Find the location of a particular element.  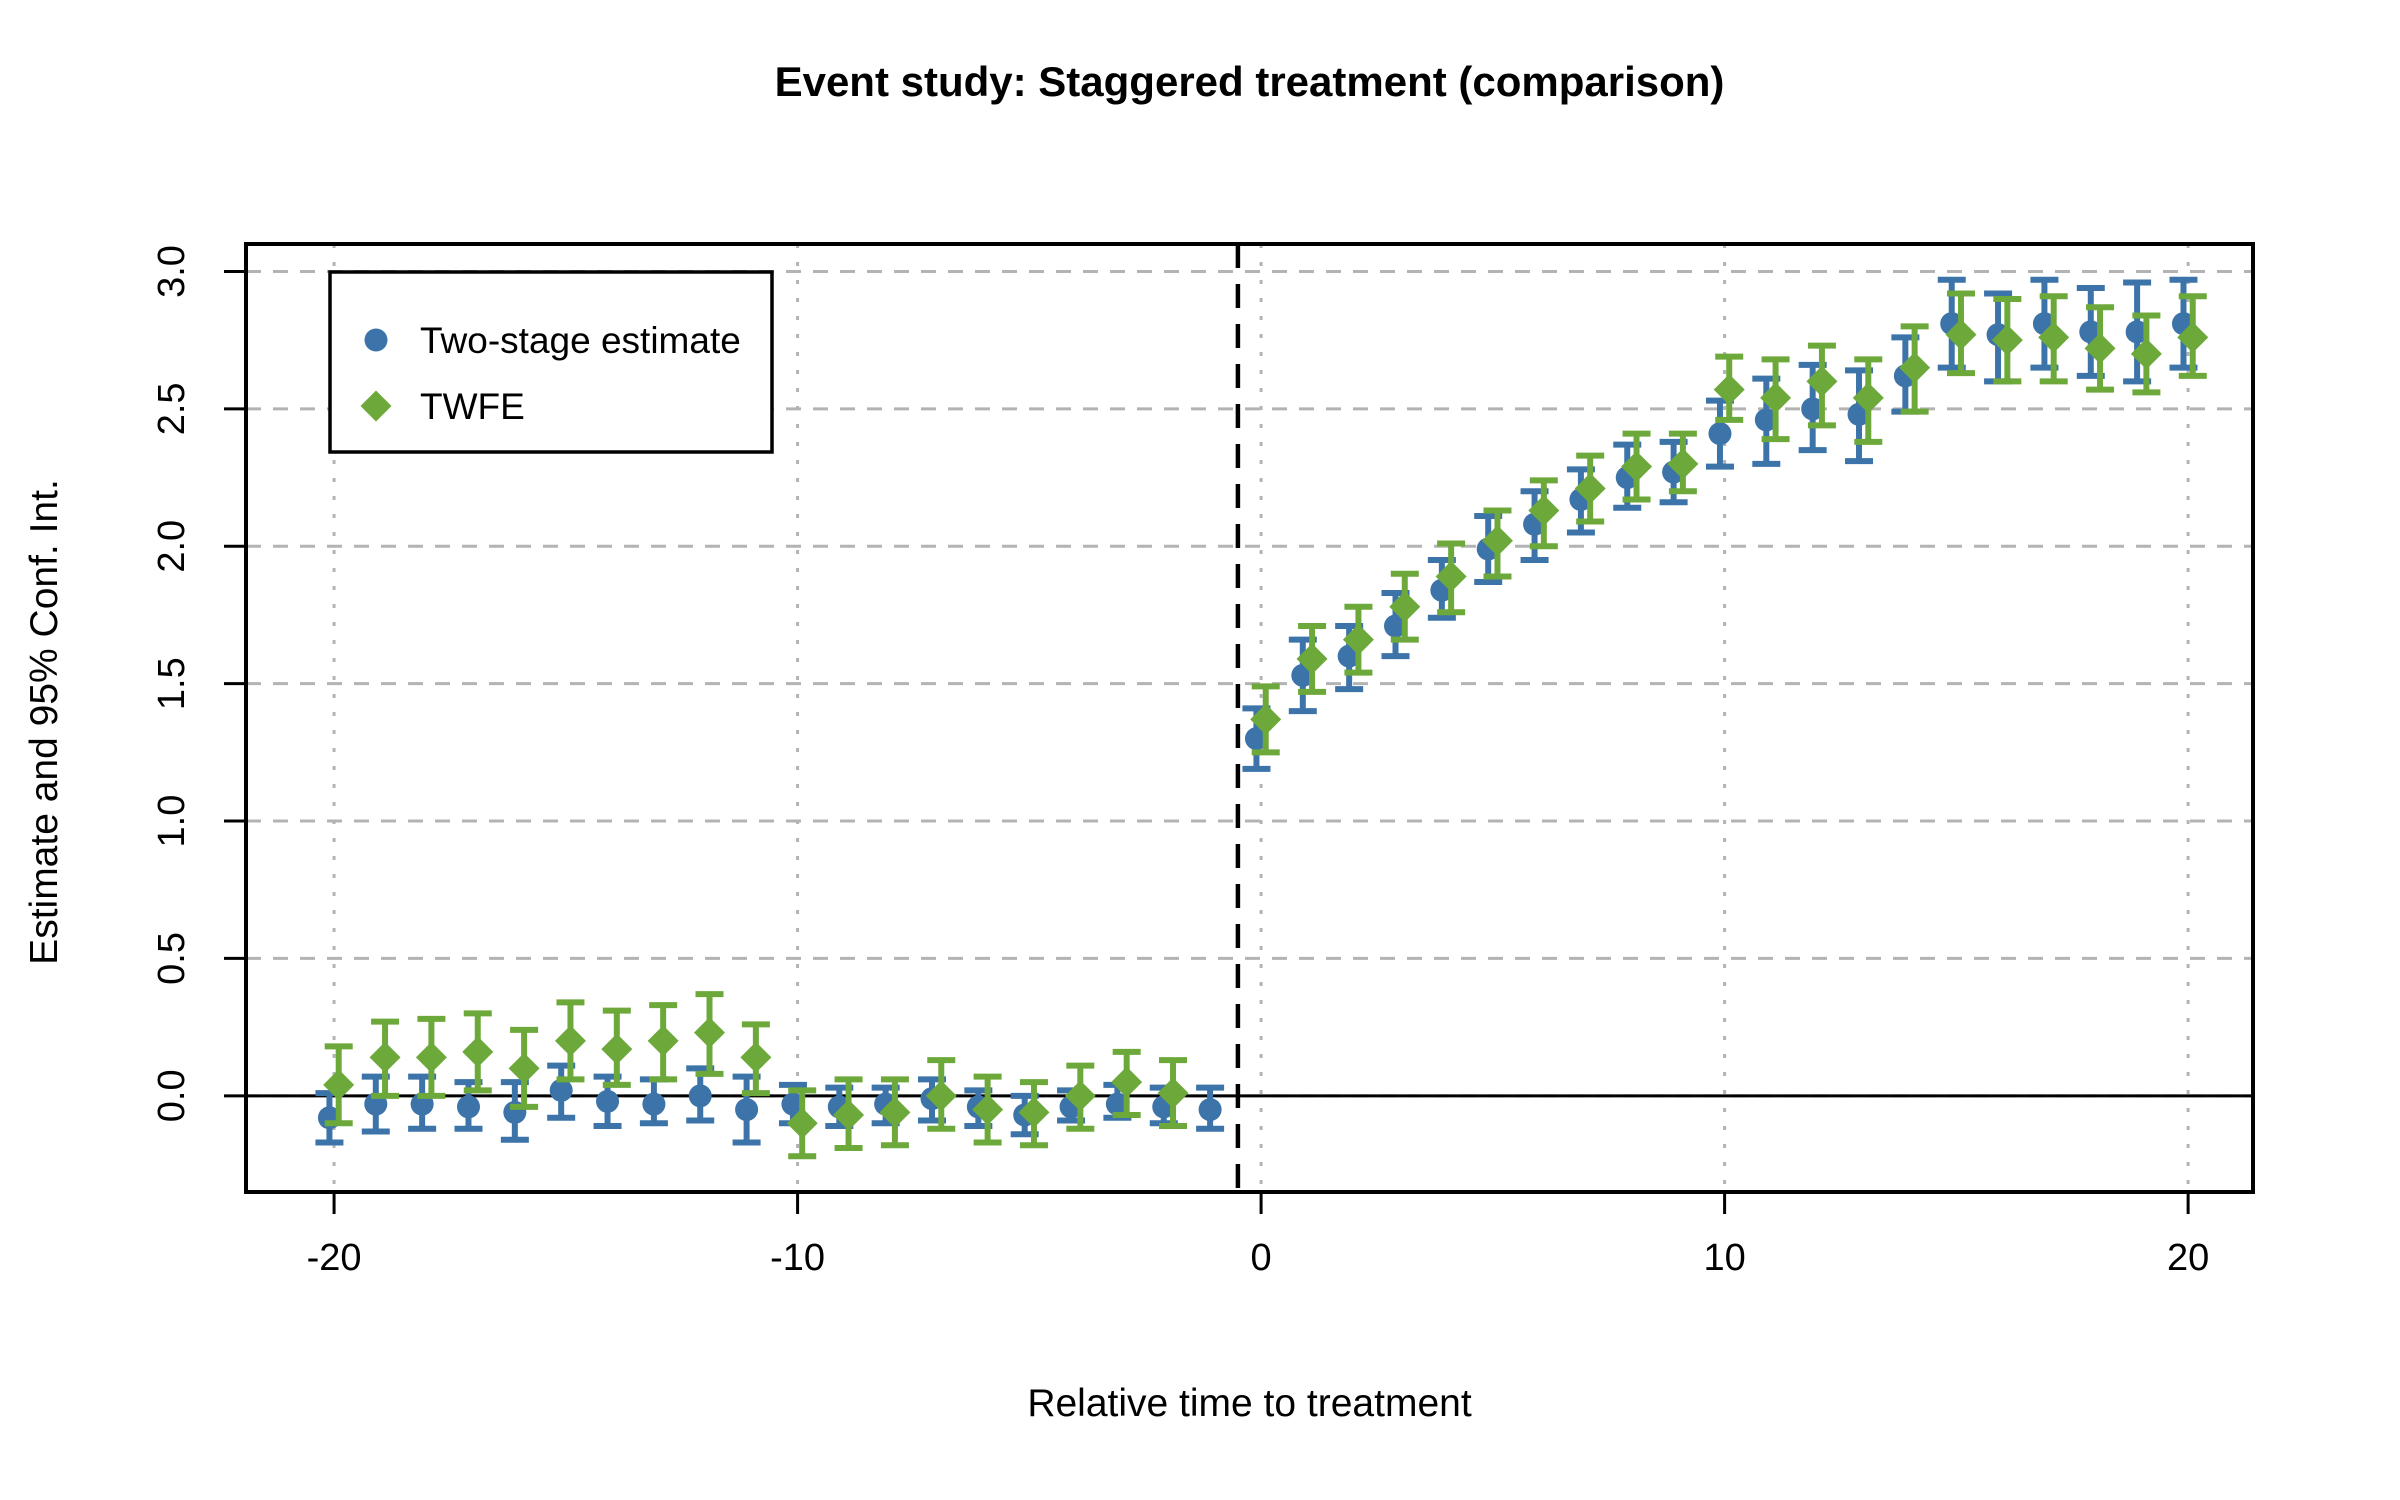

legend-label-twfe: TWFE is located at coordinates (472, 406).